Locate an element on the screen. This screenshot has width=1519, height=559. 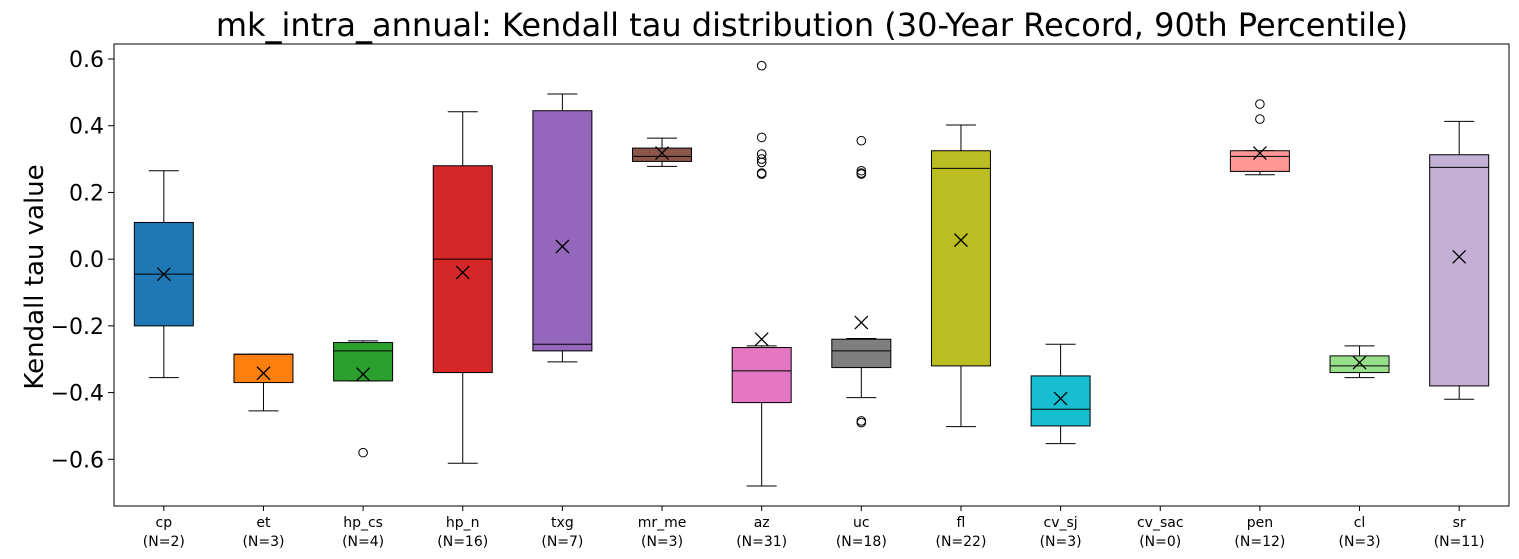
x-tick-count: (N=2) is located at coordinates (164, 542).